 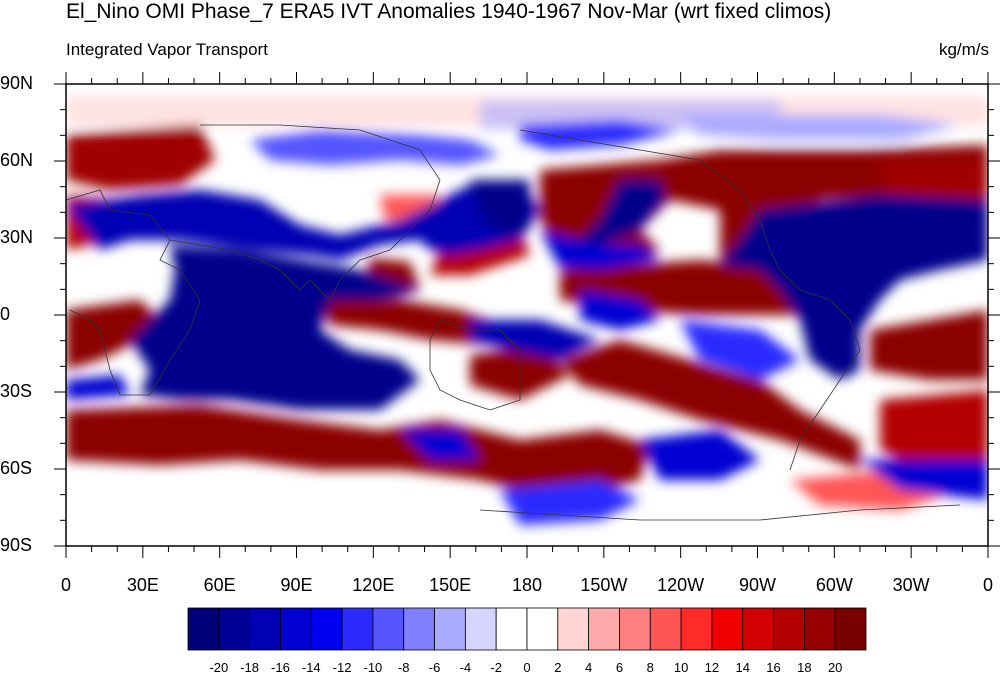 I want to click on lat-tick-label: 0, so click(x=5, y=314).